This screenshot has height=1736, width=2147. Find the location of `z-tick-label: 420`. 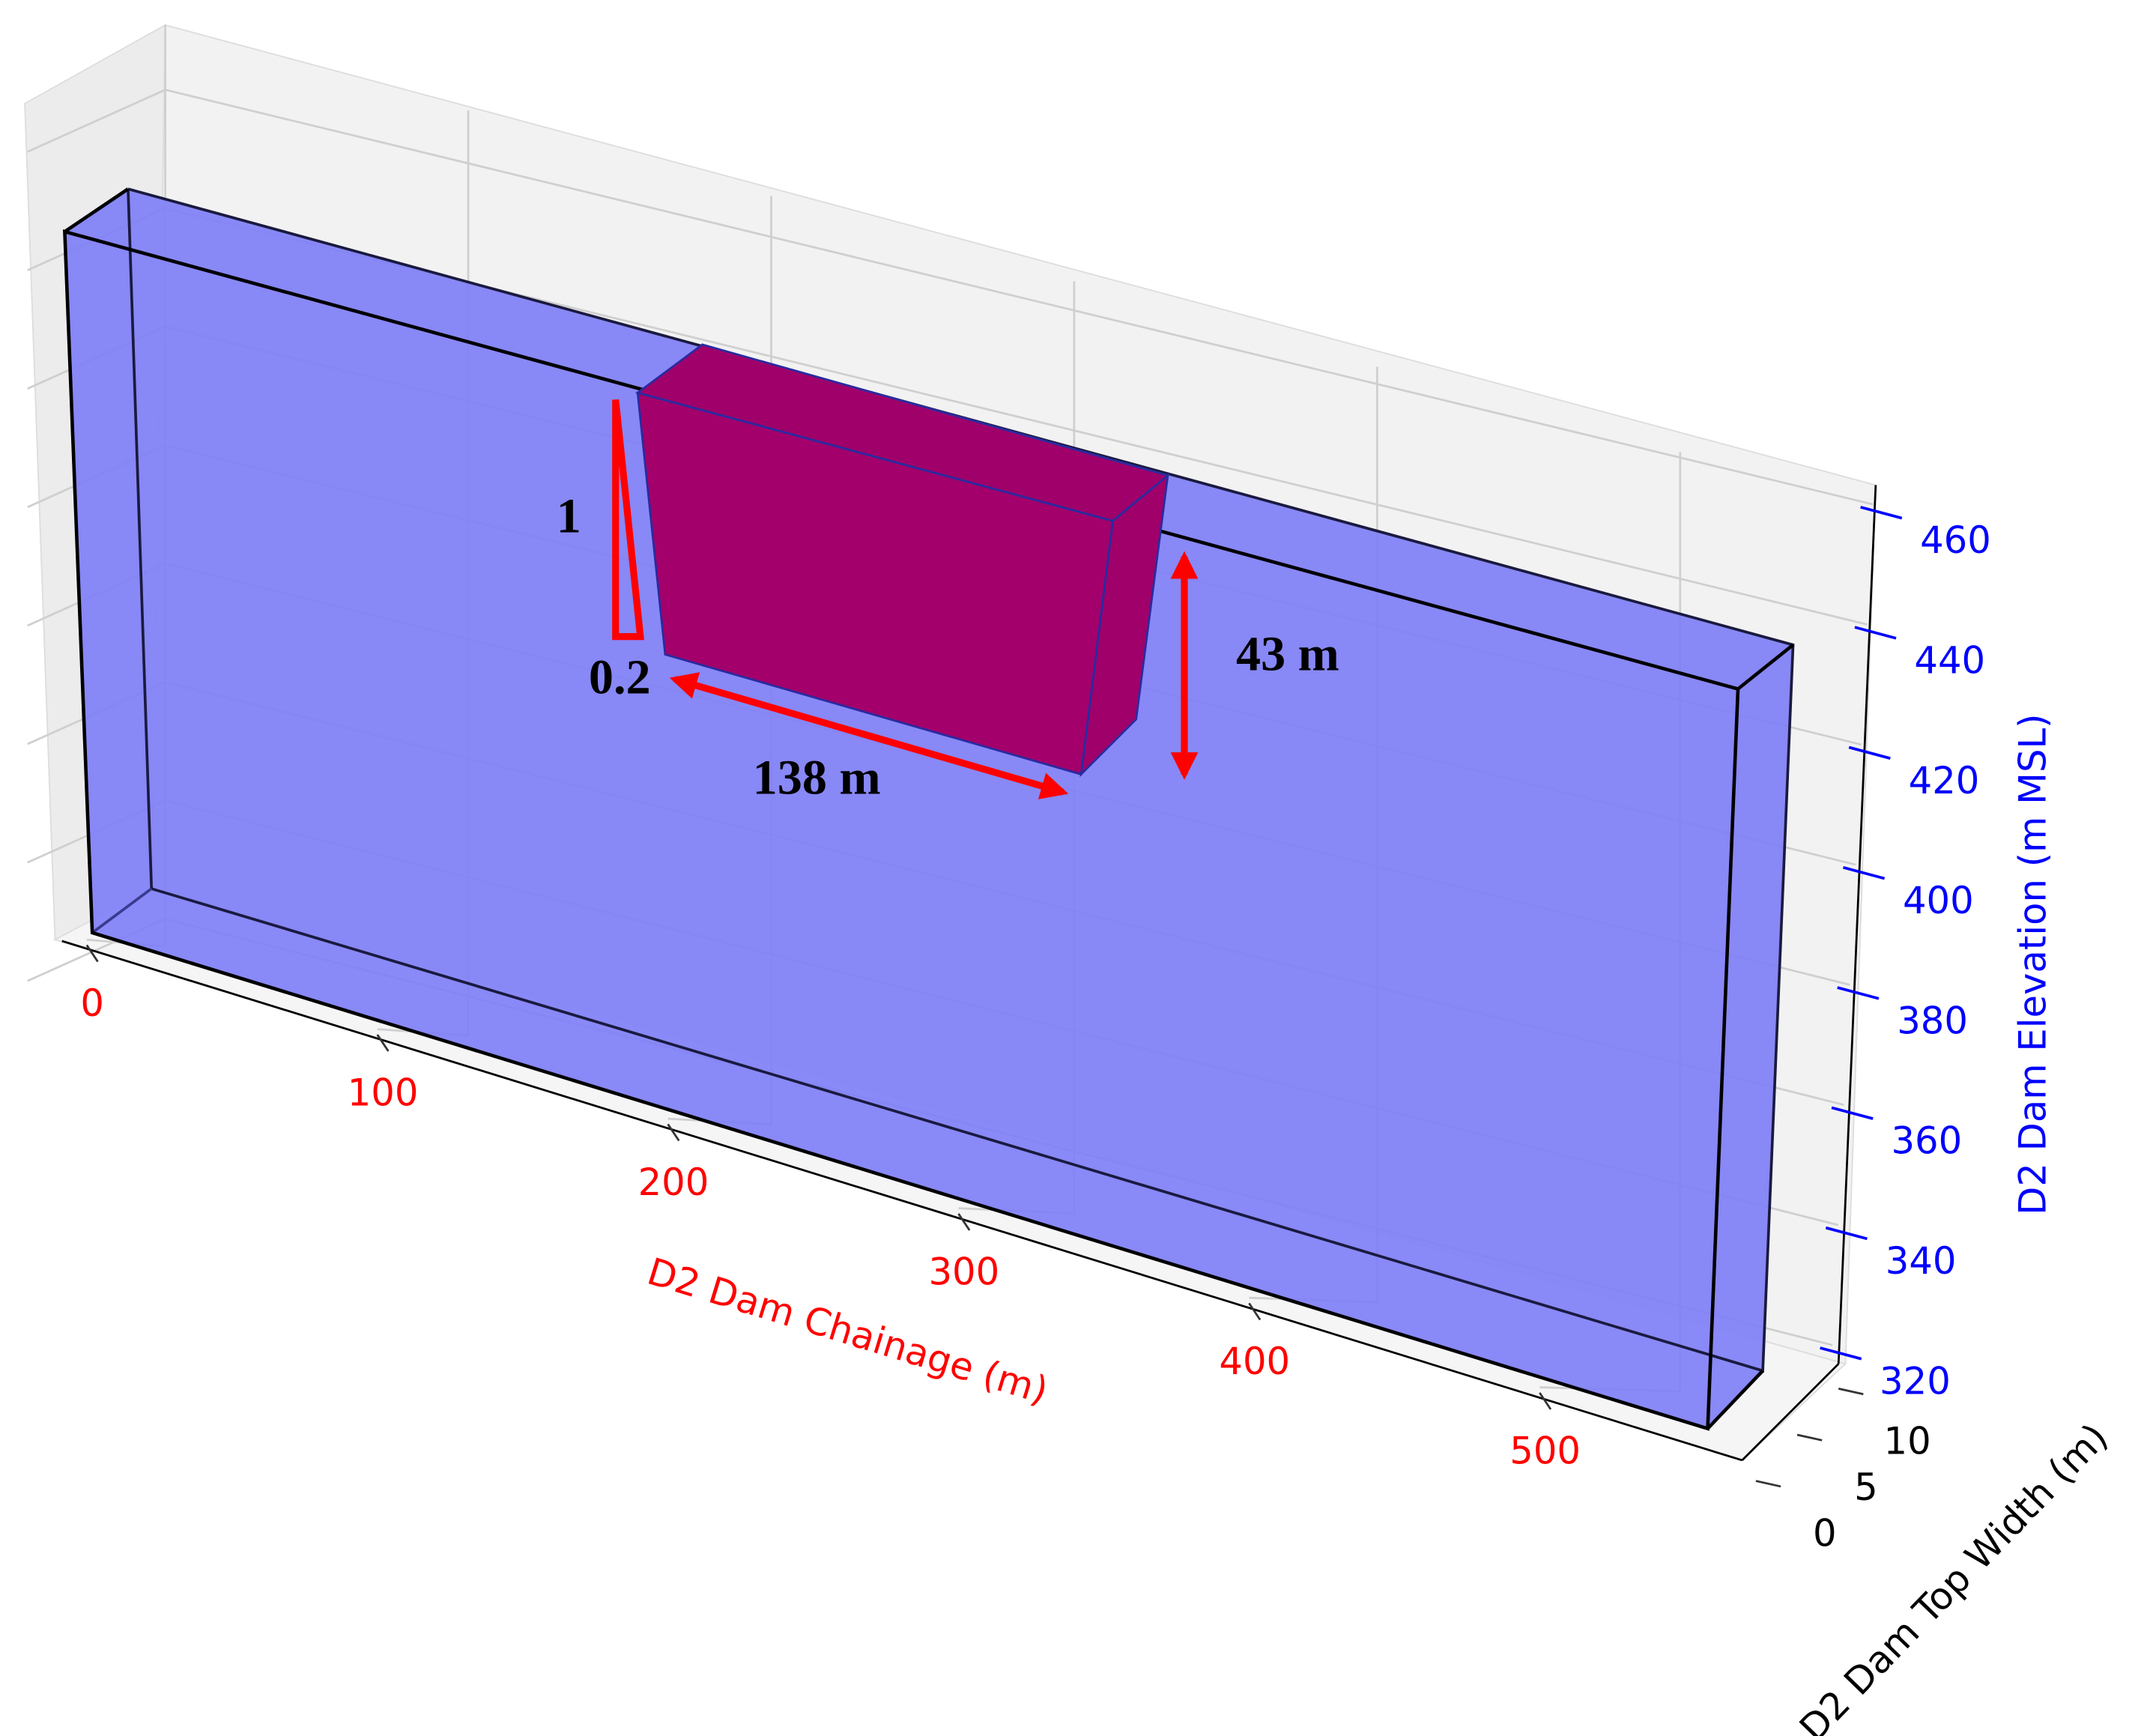

z-tick-label: 420 is located at coordinates (1945, 780).